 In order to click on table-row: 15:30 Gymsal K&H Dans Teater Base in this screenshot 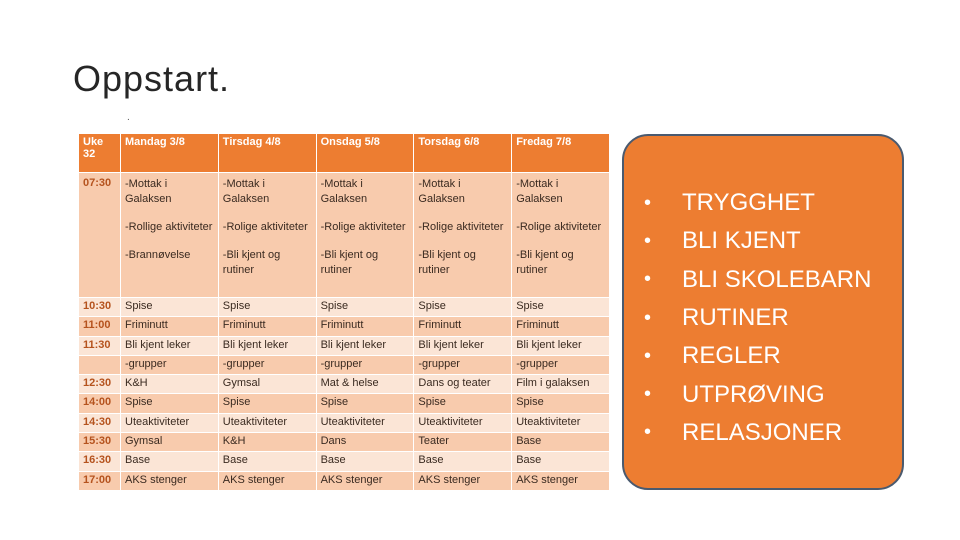, I will do `click(344, 442)`.